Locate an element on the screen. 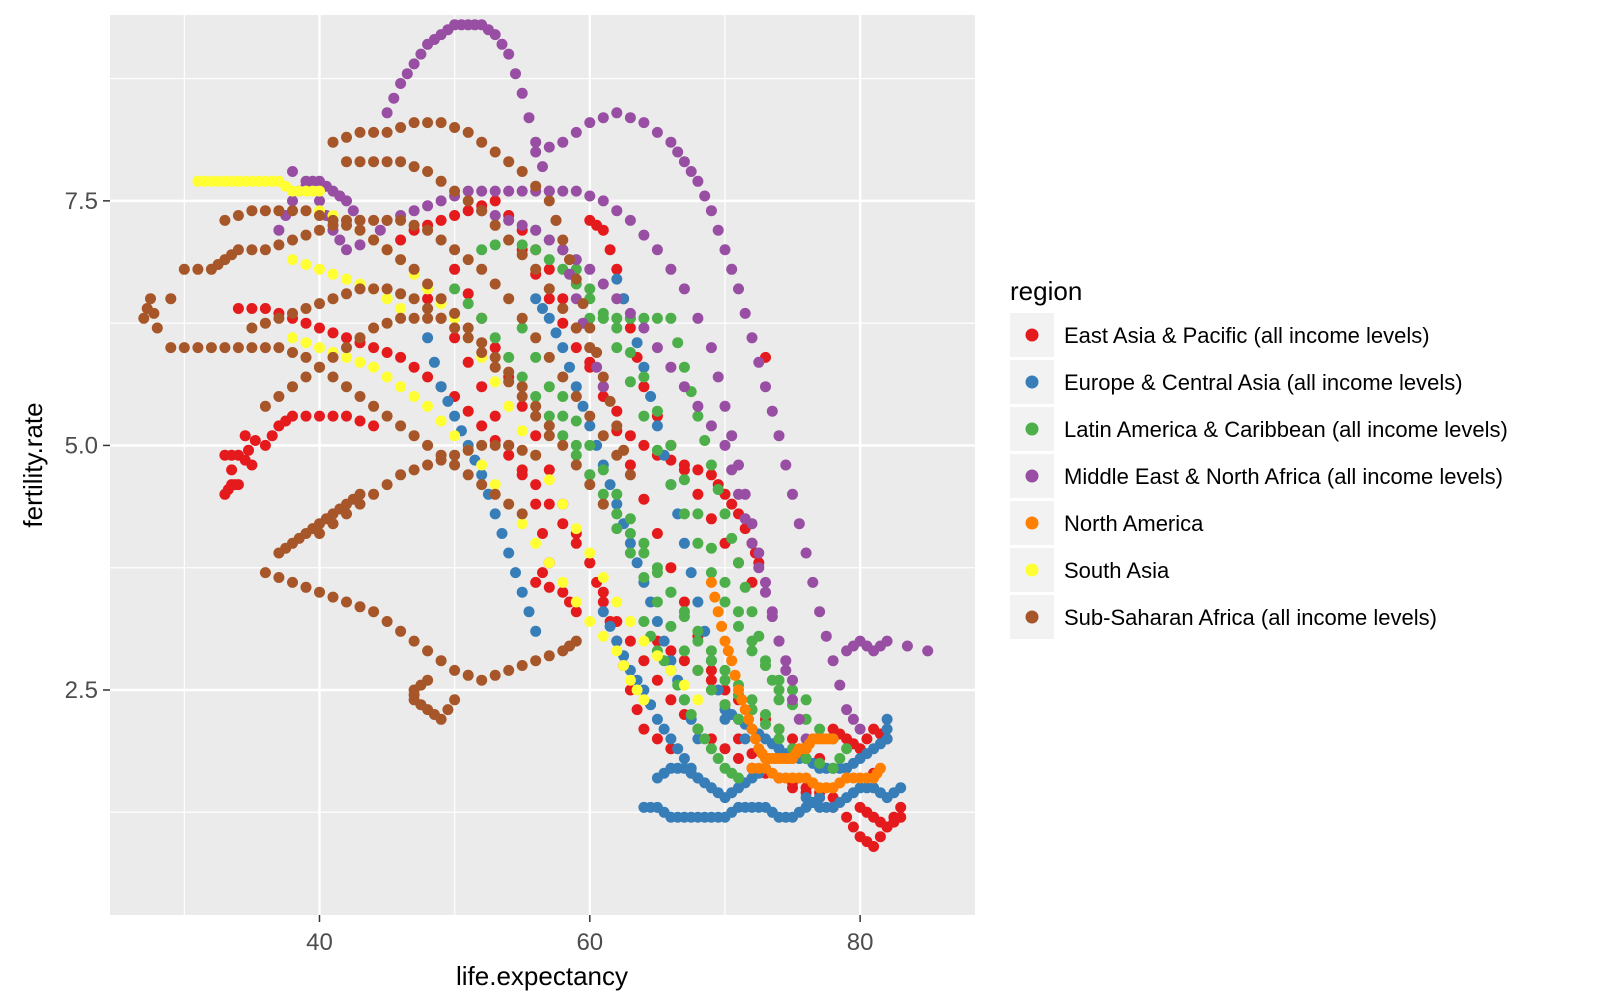 This screenshot has height=1000, width=1600. x-axis-title: life.expectancy is located at coordinates (542, 976).